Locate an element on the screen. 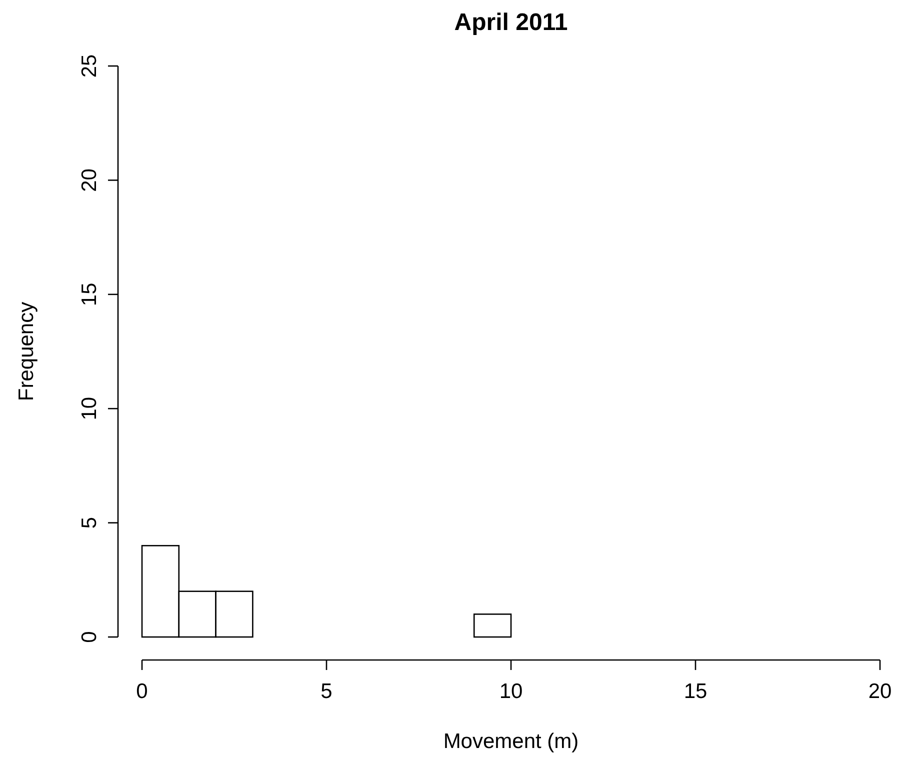 Image resolution: width=900 pixels, height=769 pixels. x-tick-label: 15 is located at coordinates (696, 691).